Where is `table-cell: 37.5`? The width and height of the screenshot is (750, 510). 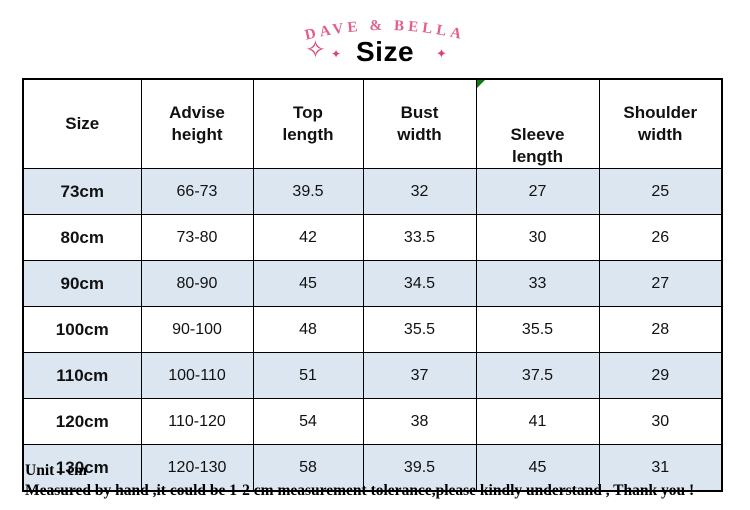
table-cell: 37.5 is located at coordinates (537, 376).